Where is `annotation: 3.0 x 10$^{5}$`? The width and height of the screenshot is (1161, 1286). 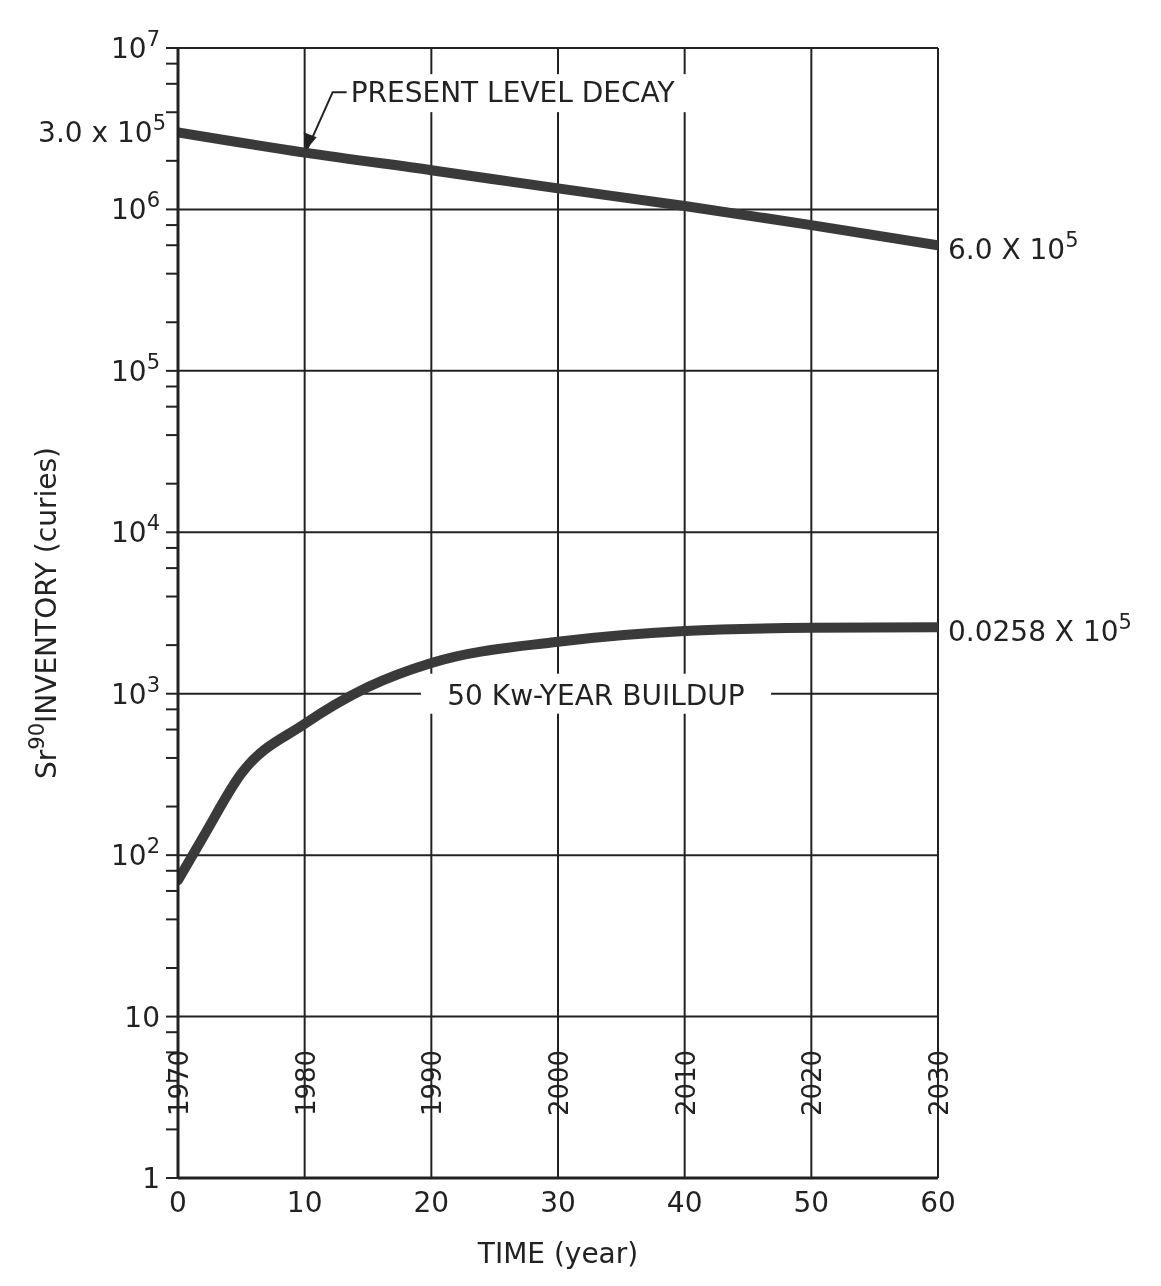 annotation: 3.0 x 10$^{5}$ is located at coordinates (102, 130).